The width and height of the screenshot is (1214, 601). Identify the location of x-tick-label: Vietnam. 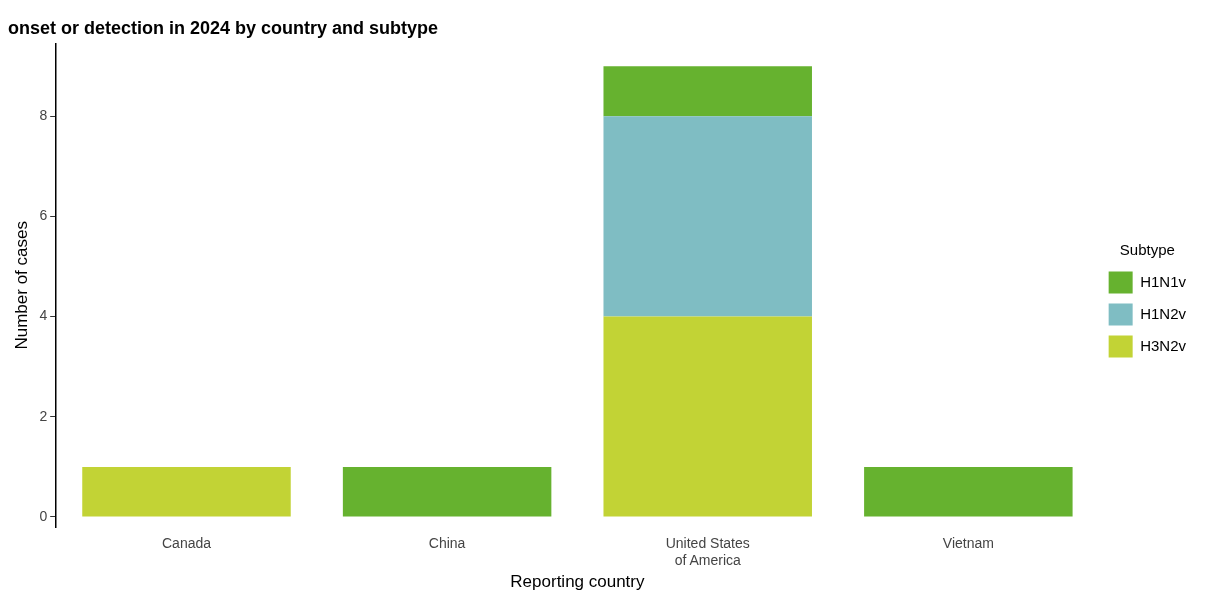
(968, 543).